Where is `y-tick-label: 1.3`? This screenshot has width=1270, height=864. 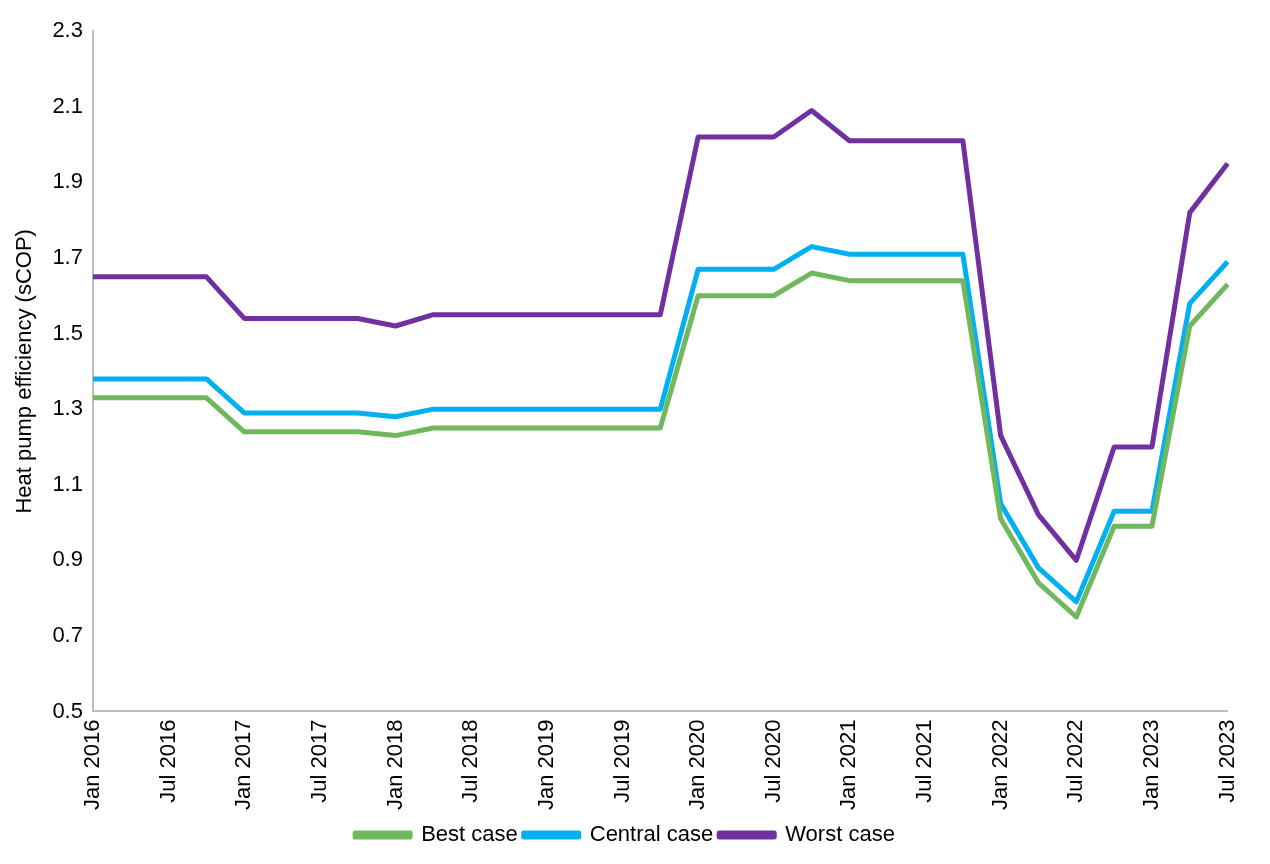 y-tick-label: 1.3 is located at coordinates (67, 408).